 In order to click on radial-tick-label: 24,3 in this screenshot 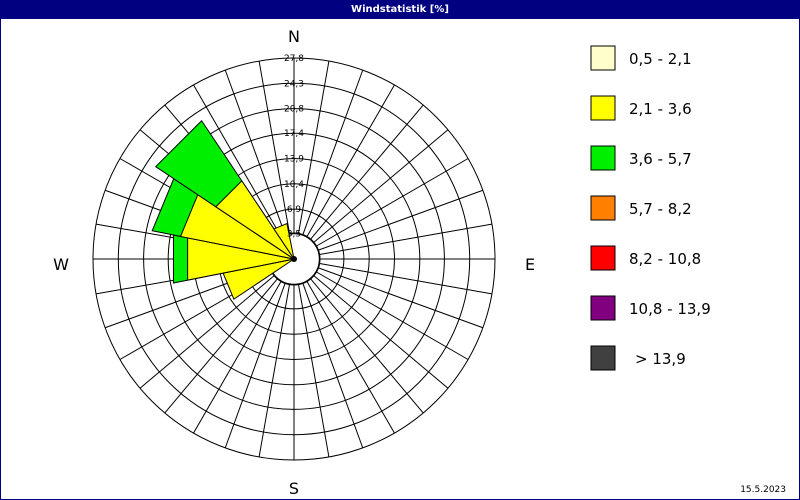, I will do `click(294, 84)`.